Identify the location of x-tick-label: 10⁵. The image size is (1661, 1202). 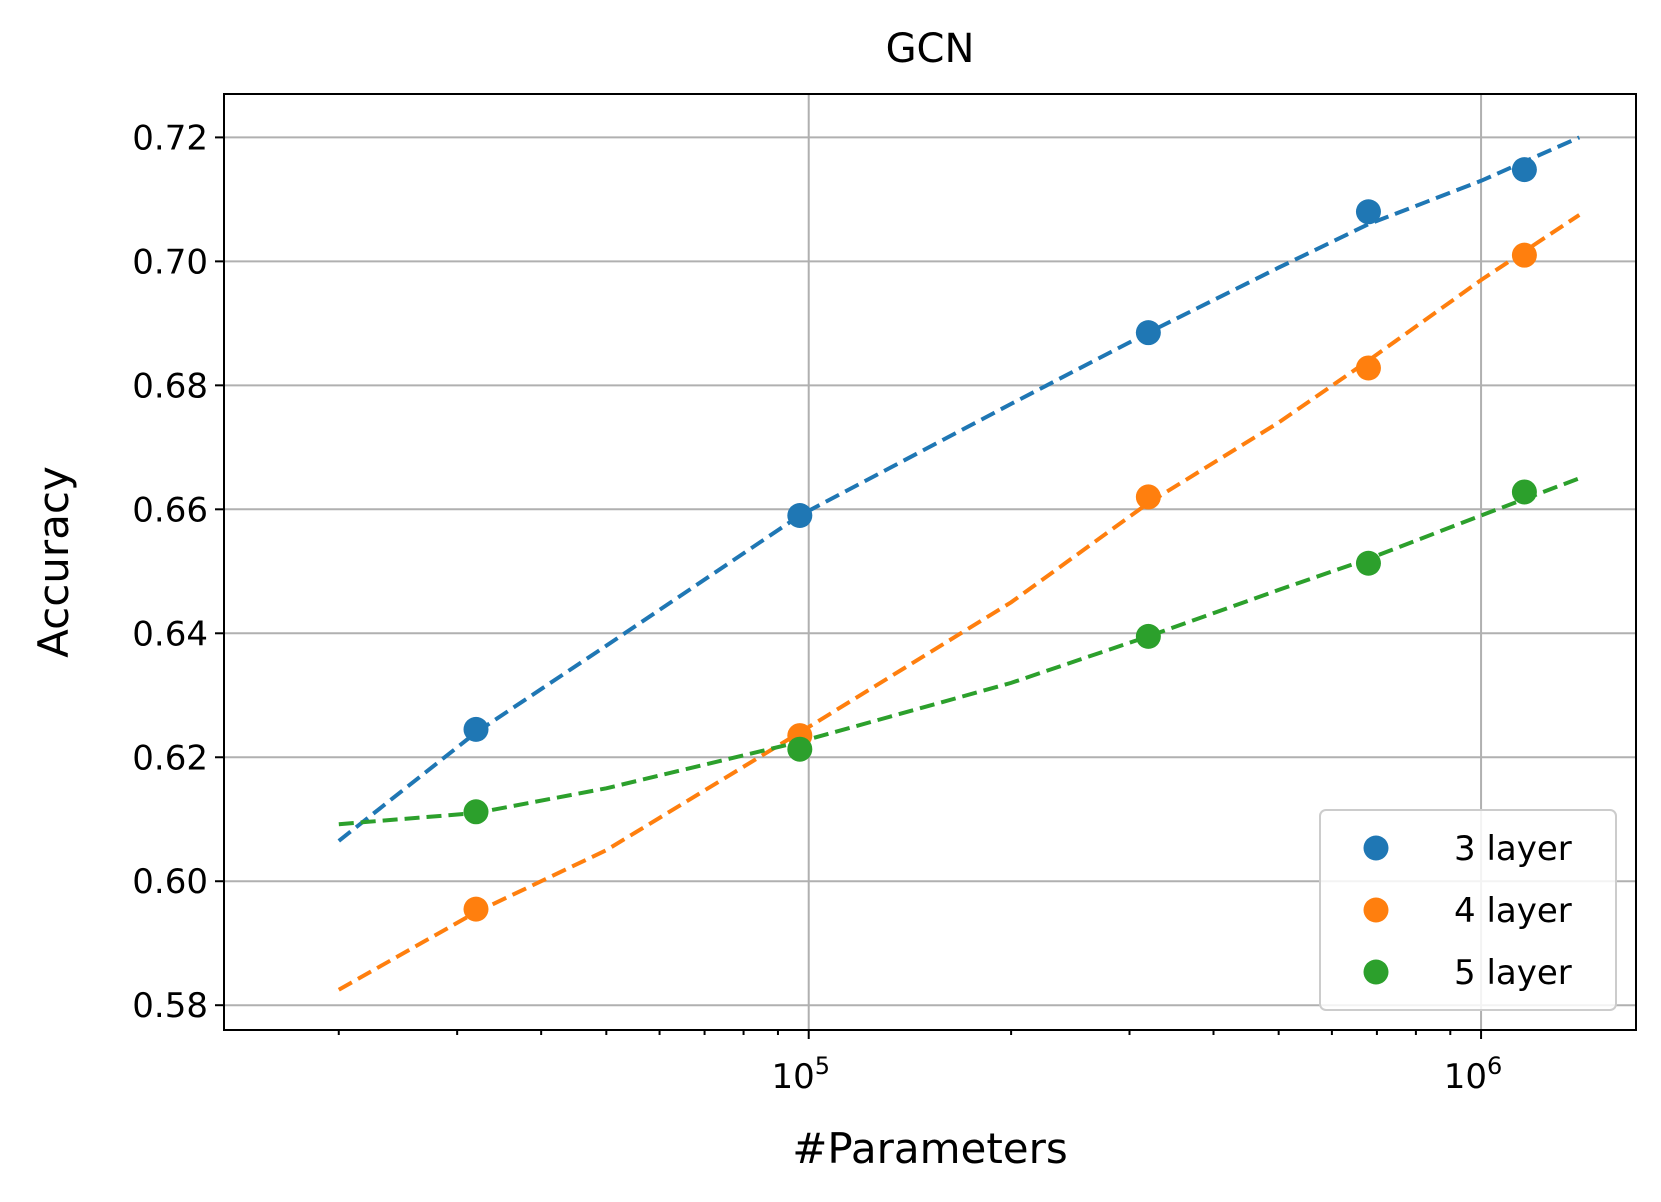
(800, 1074).